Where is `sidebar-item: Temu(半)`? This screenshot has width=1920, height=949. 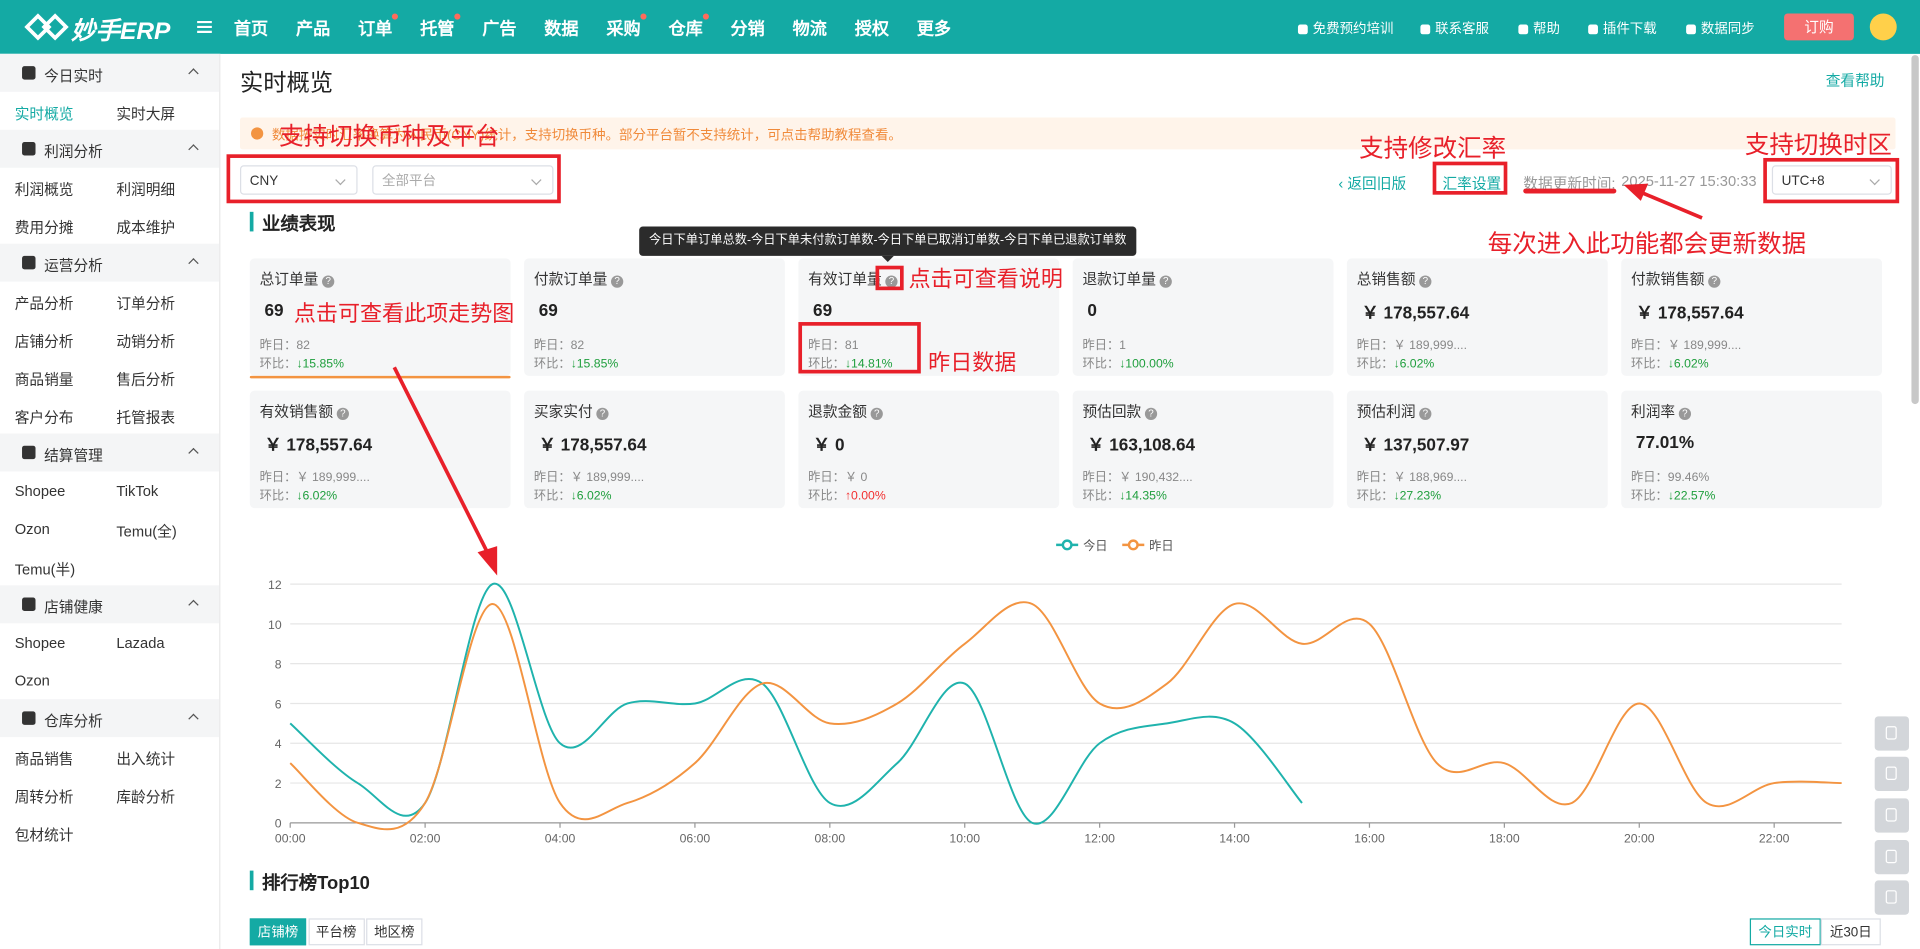 sidebar-item: Temu(半) is located at coordinates (45, 569).